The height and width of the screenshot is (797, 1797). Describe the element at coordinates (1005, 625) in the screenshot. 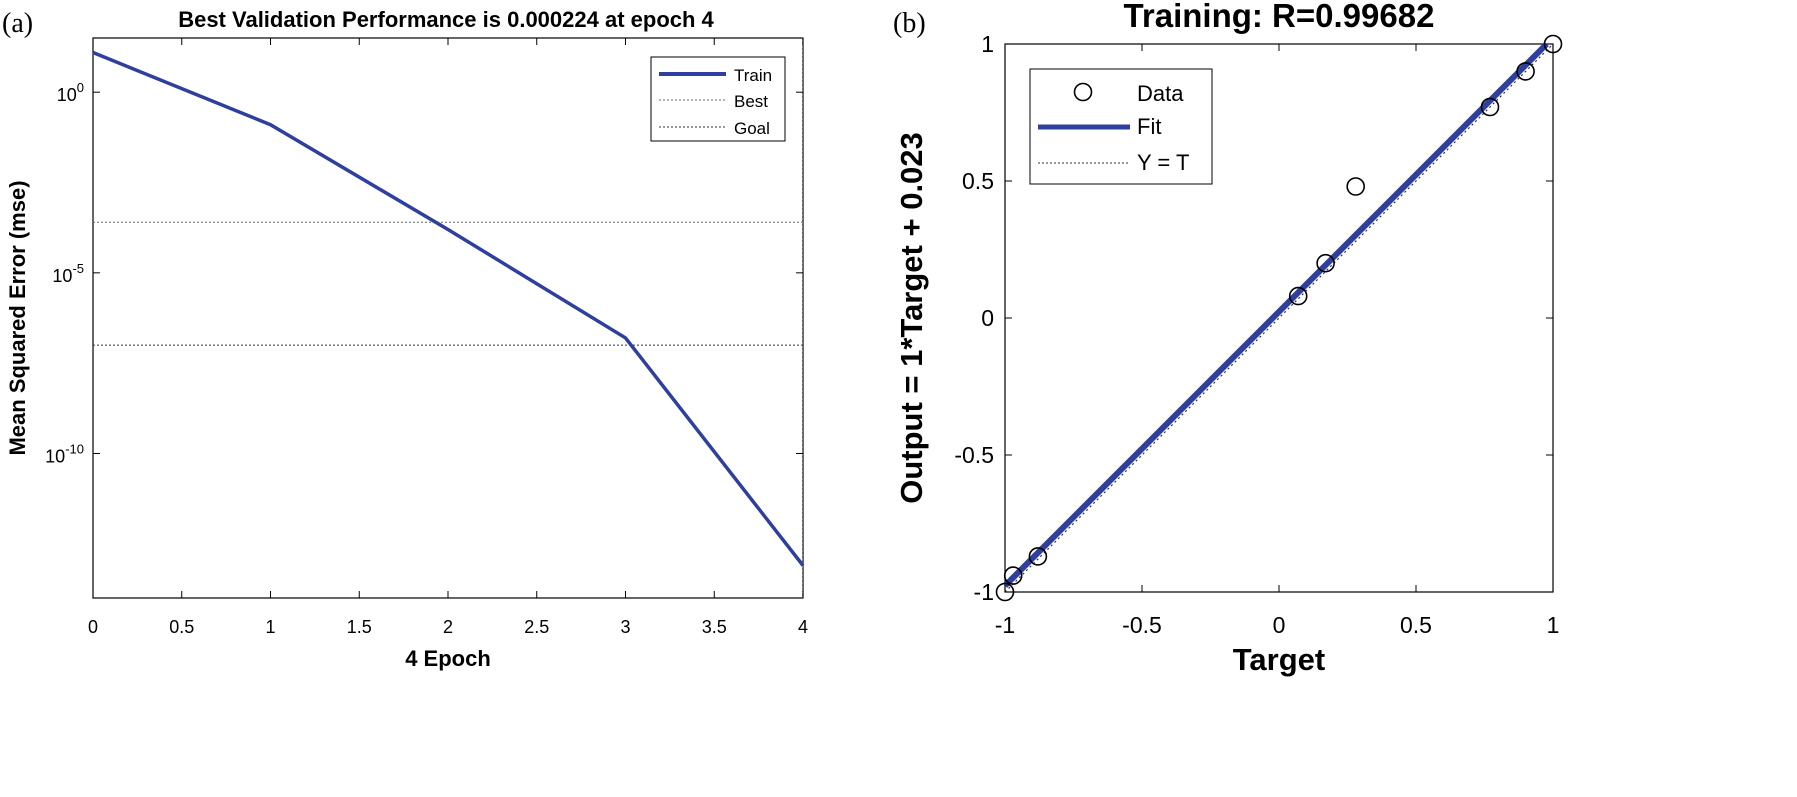

I see `x-tick-label: -1` at that location.